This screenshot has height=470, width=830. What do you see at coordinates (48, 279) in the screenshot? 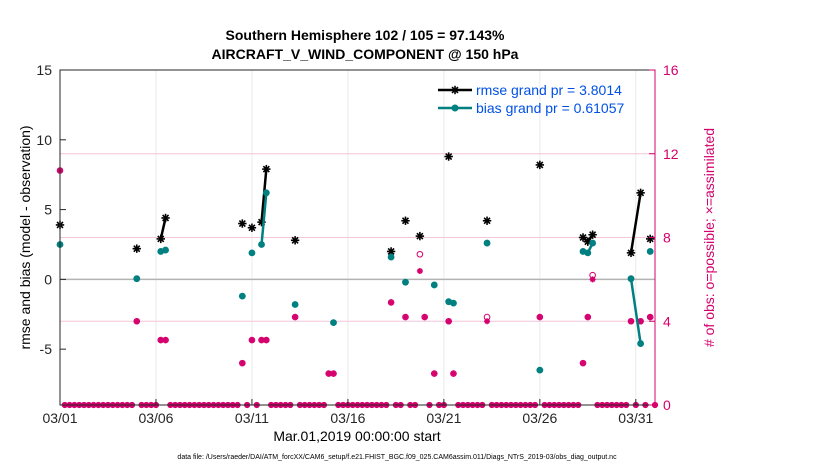
I see `y-tick-label: 0` at bounding box center [48, 279].